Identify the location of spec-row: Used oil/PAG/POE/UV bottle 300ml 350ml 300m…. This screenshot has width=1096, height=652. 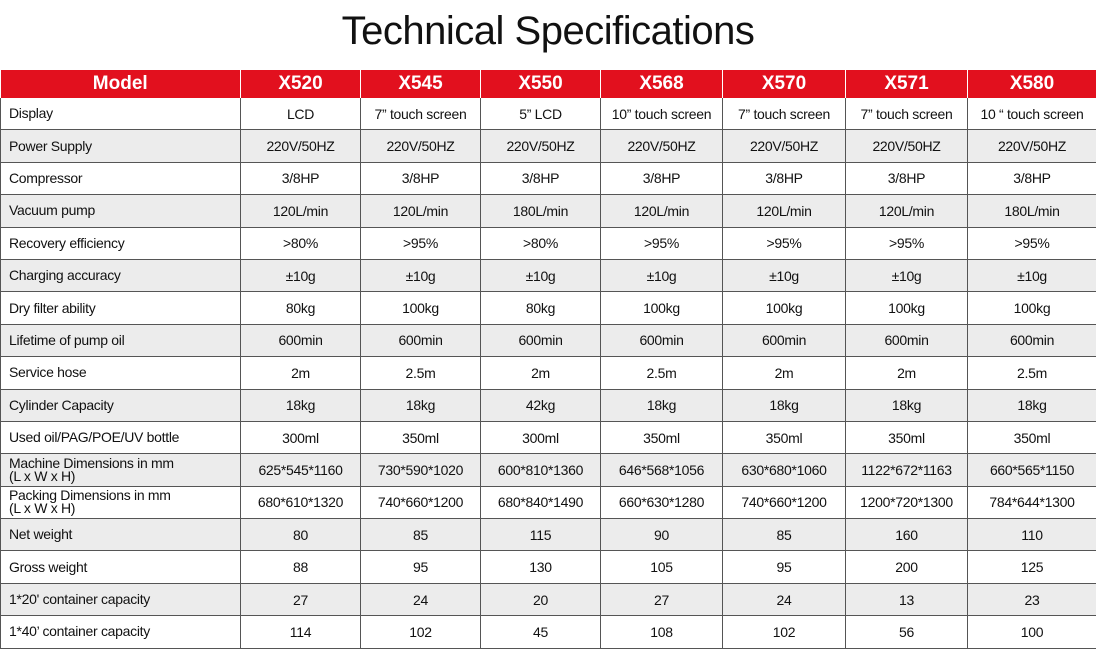
(548, 438).